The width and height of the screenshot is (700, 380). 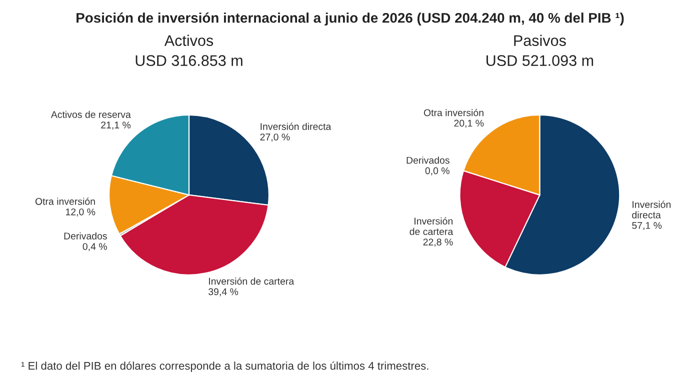 What do you see at coordinates (94, 247) in the screenshot?
I see `data-label: 0,4 %` at bounding box center [94, 247].